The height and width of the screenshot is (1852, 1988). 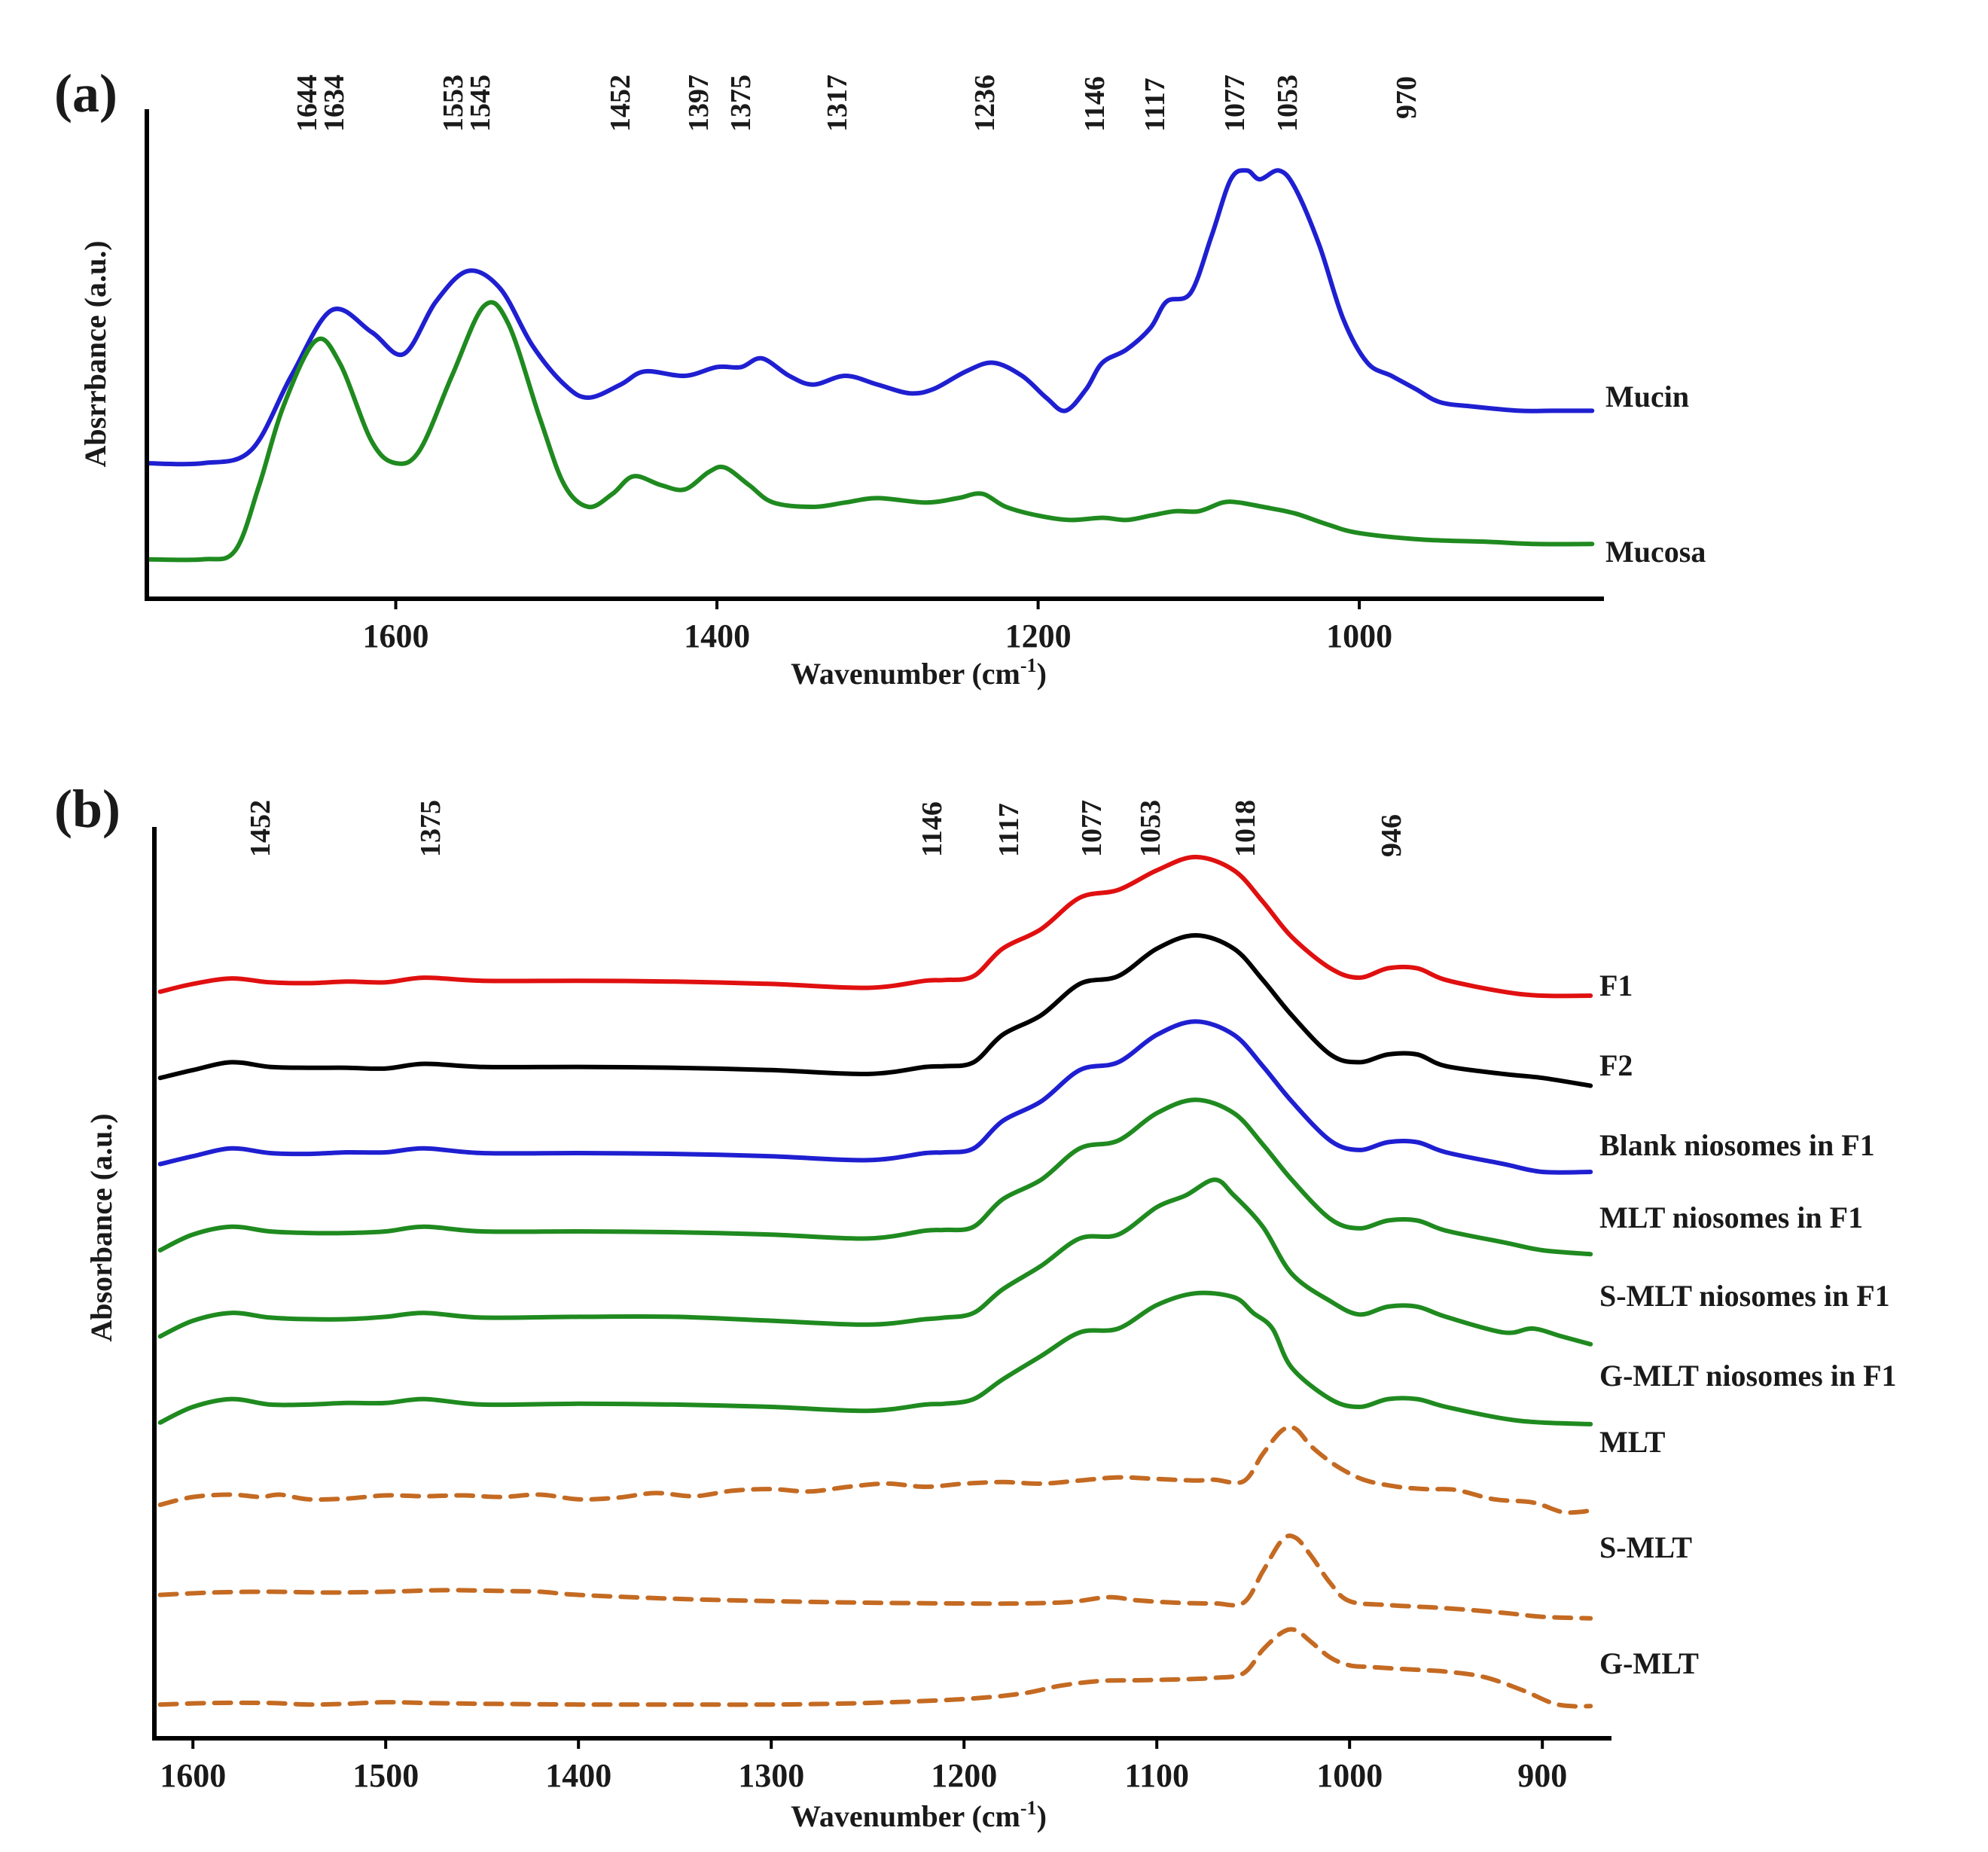 What do you see at coordinates (875, 1177) in the screenshot?
I see `series-line-mlt-niosomes-in-f1` at bounding box center [875, 1177].